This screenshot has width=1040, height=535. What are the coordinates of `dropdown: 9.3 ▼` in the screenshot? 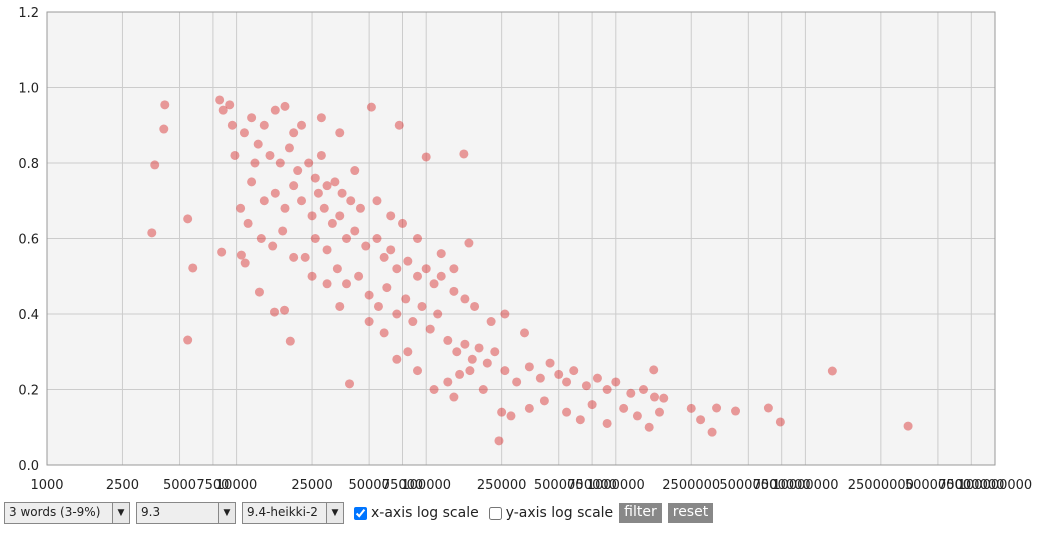 It's located at (186, 513).